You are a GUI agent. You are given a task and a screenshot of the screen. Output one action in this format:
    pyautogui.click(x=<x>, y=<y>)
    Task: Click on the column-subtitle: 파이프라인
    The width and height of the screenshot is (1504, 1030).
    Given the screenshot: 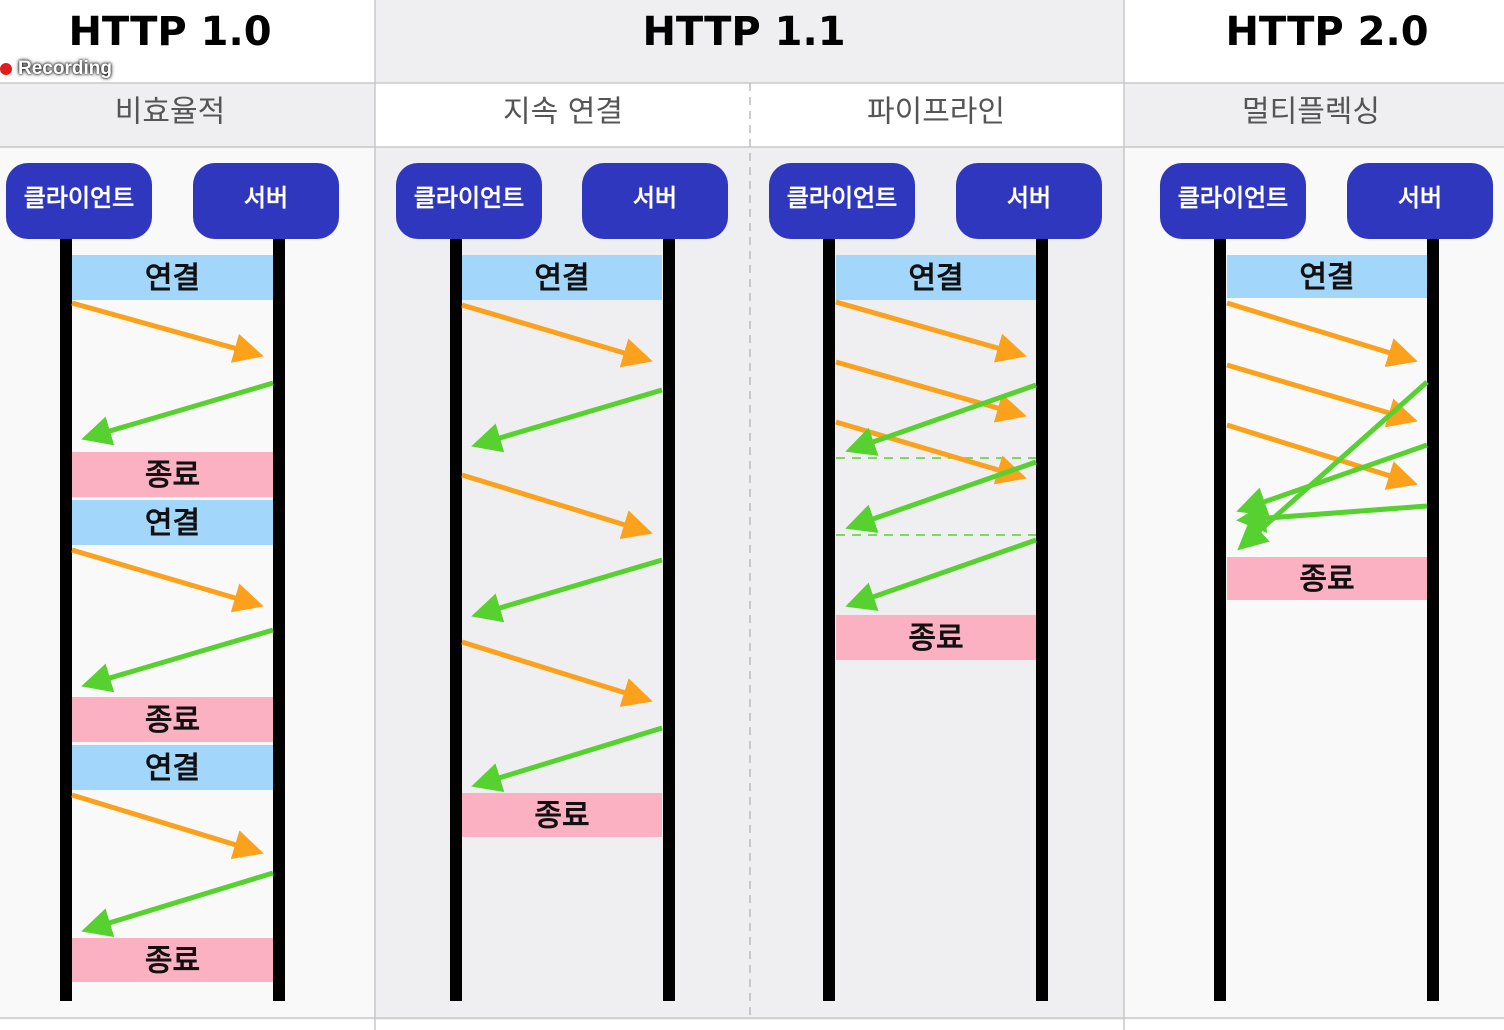 What is the action you would take?
    pyautogui.click(x=936, y=112)
    